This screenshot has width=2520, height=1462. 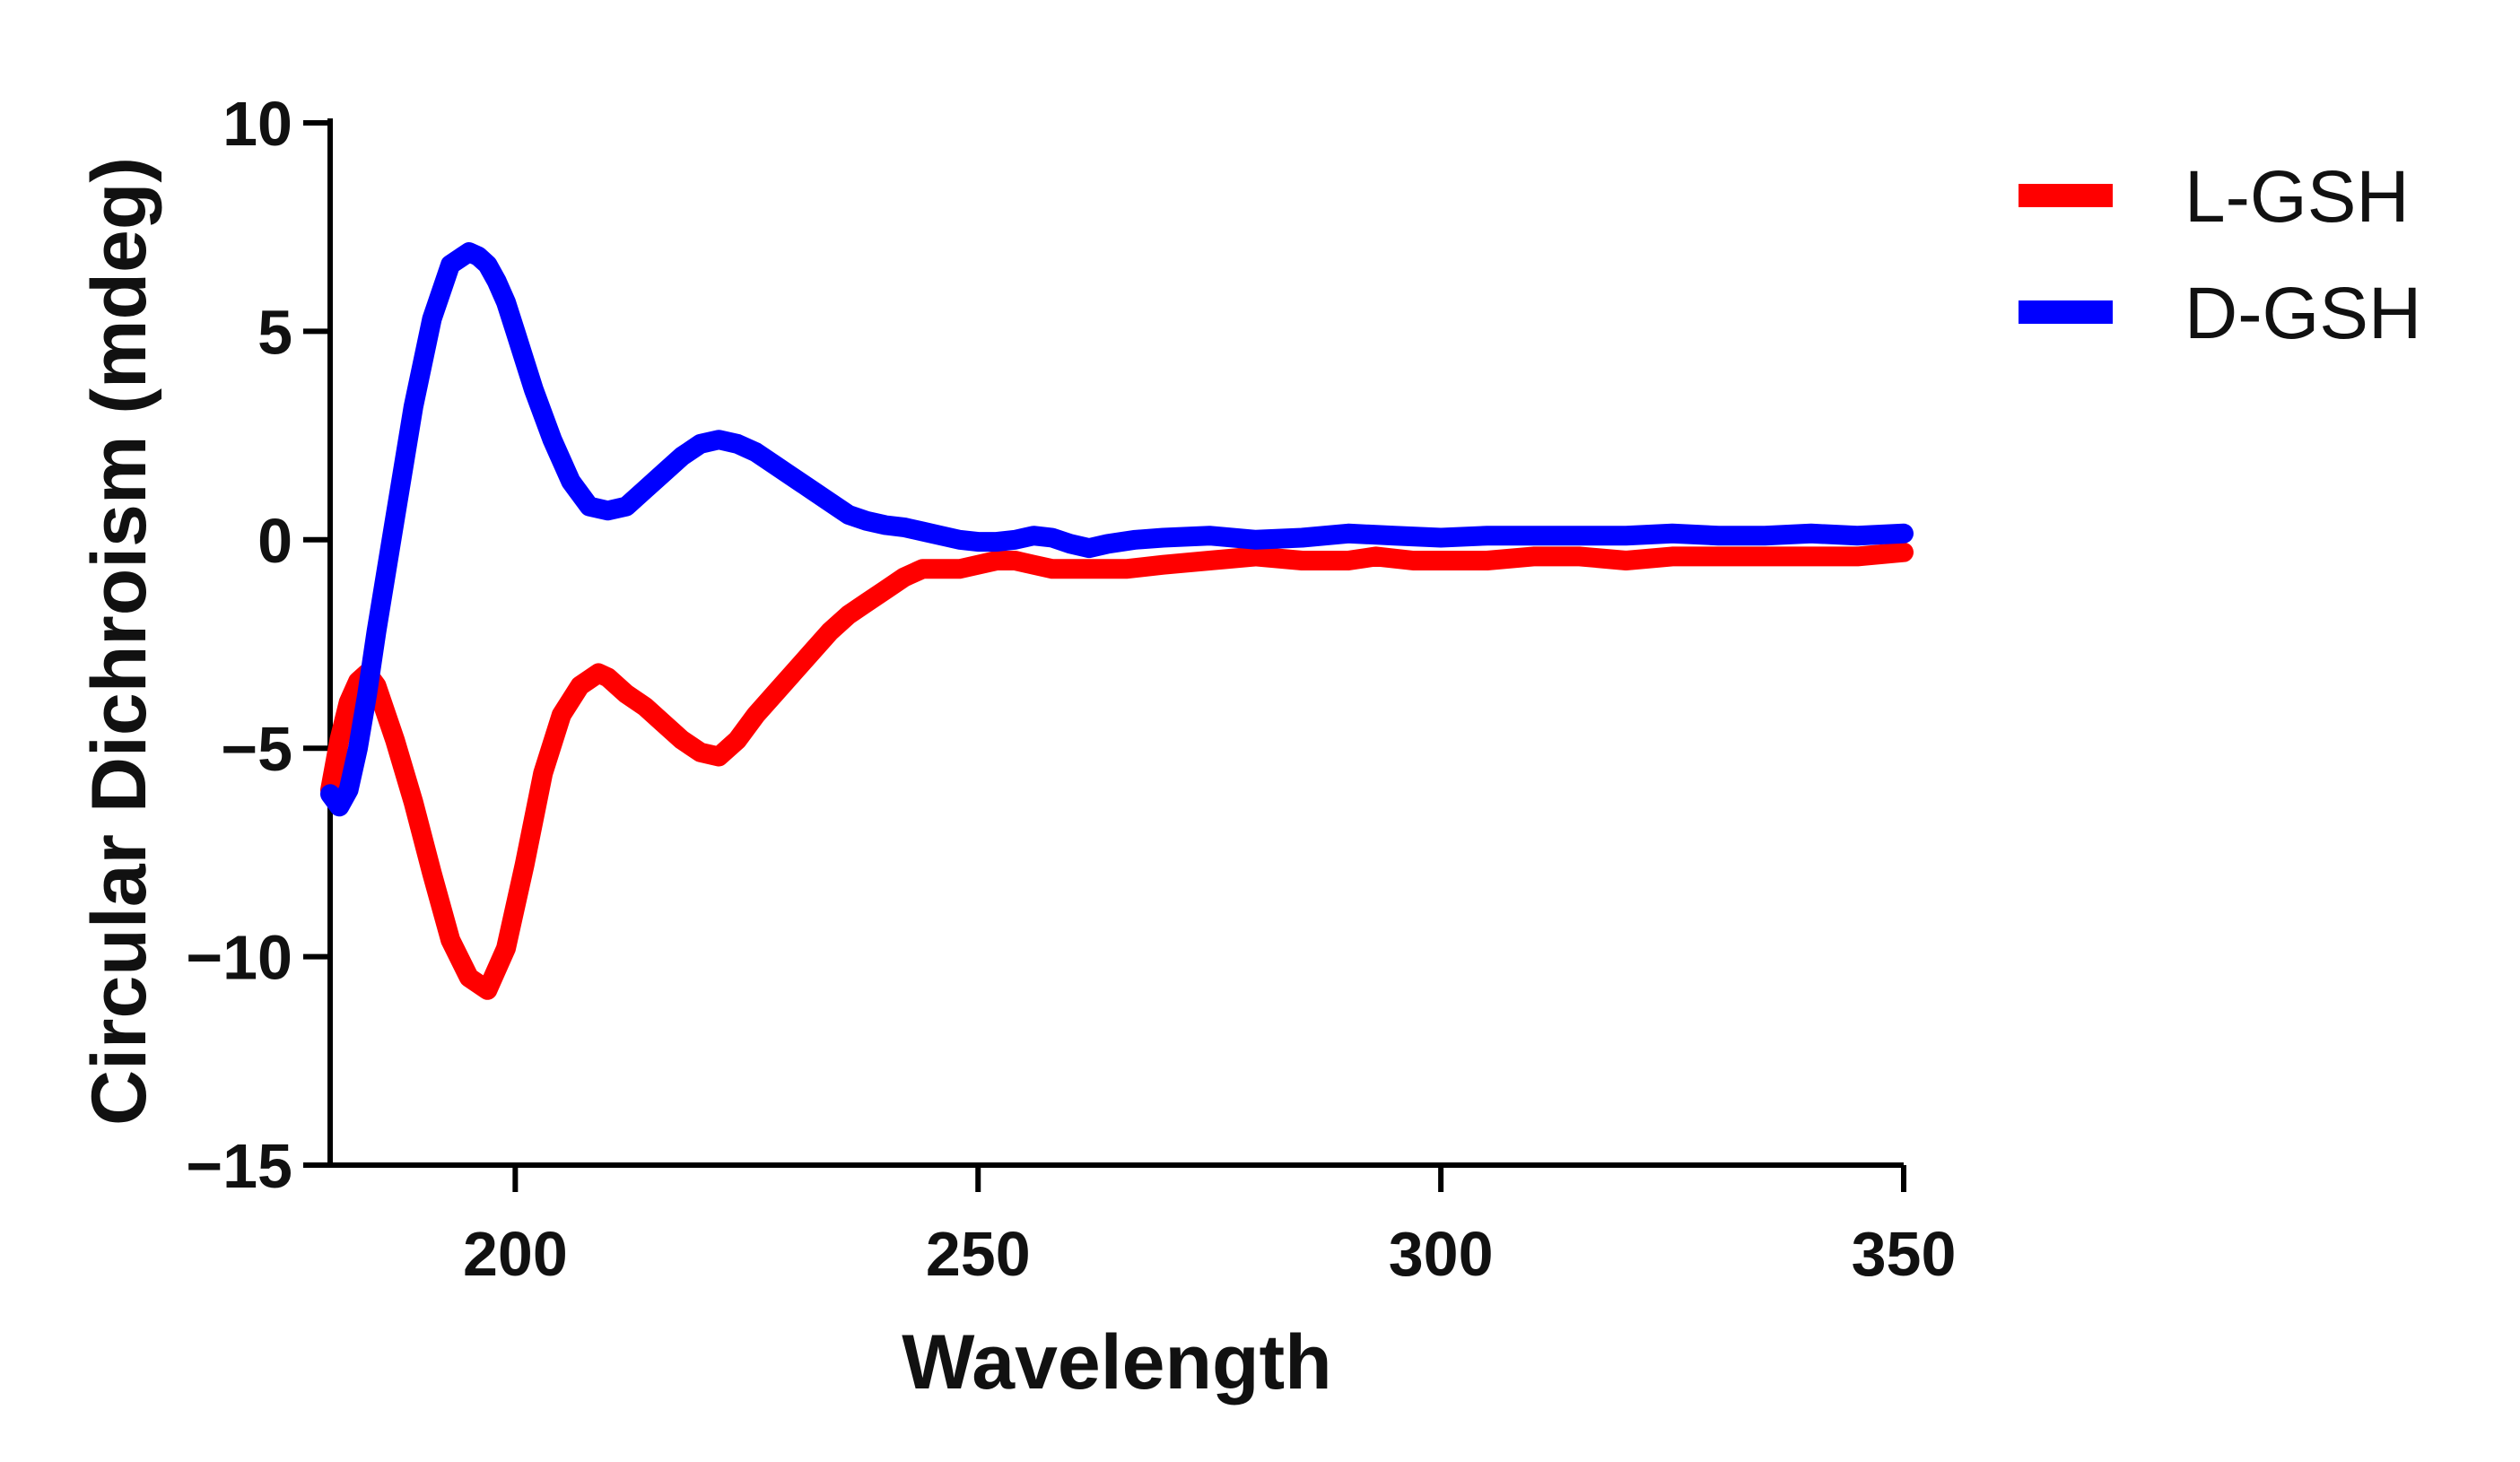 What do you see at coordinates (119, 641) in the screenshot?
I see `y-axis-title: Circular Dichroism (mdeg)` at bounding box center [119, 641].